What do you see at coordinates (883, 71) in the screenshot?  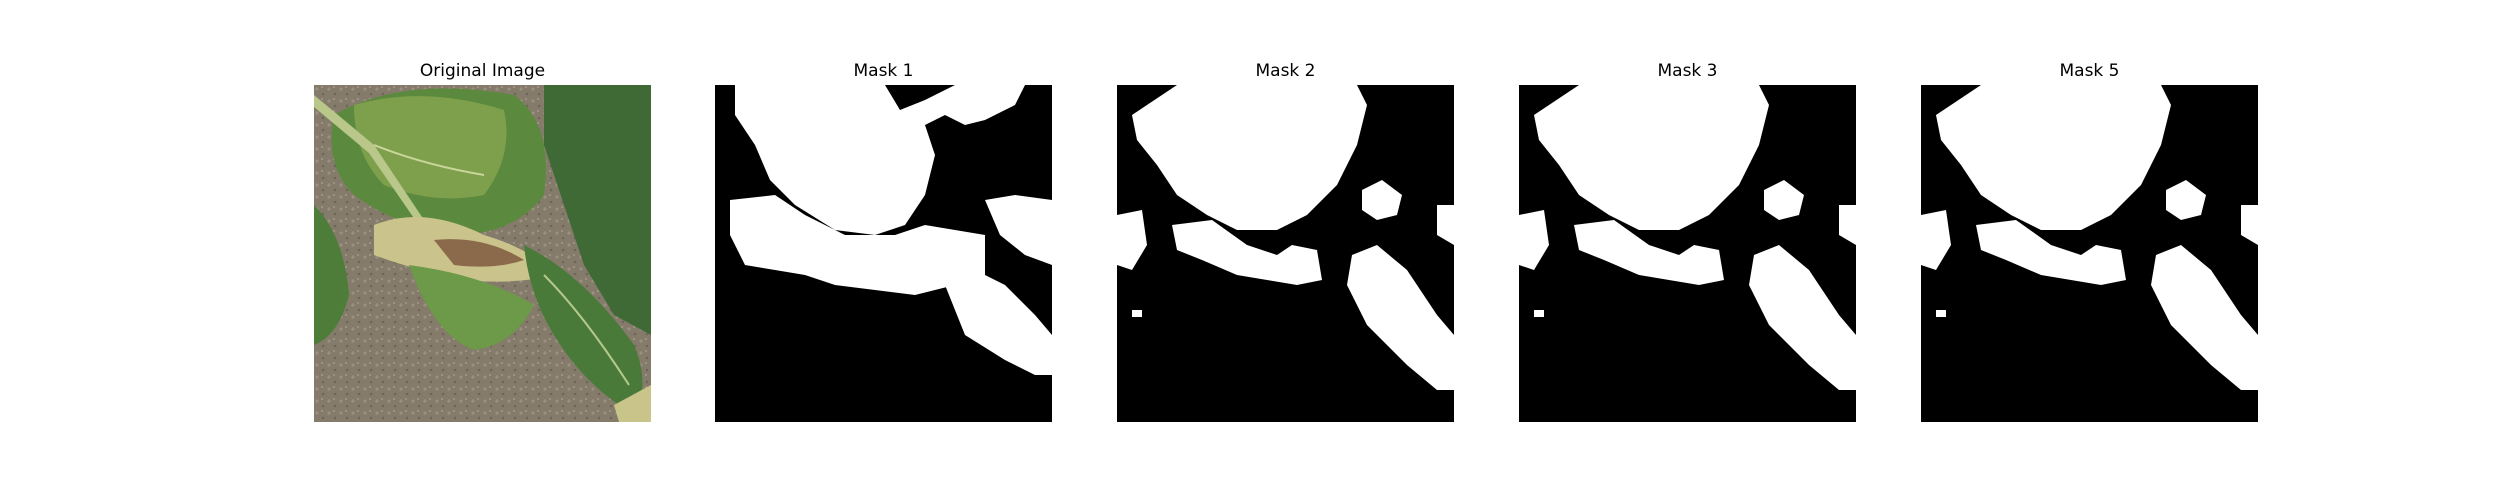 I see `panel-title: Mask 1` at bounding box center [883, 71].